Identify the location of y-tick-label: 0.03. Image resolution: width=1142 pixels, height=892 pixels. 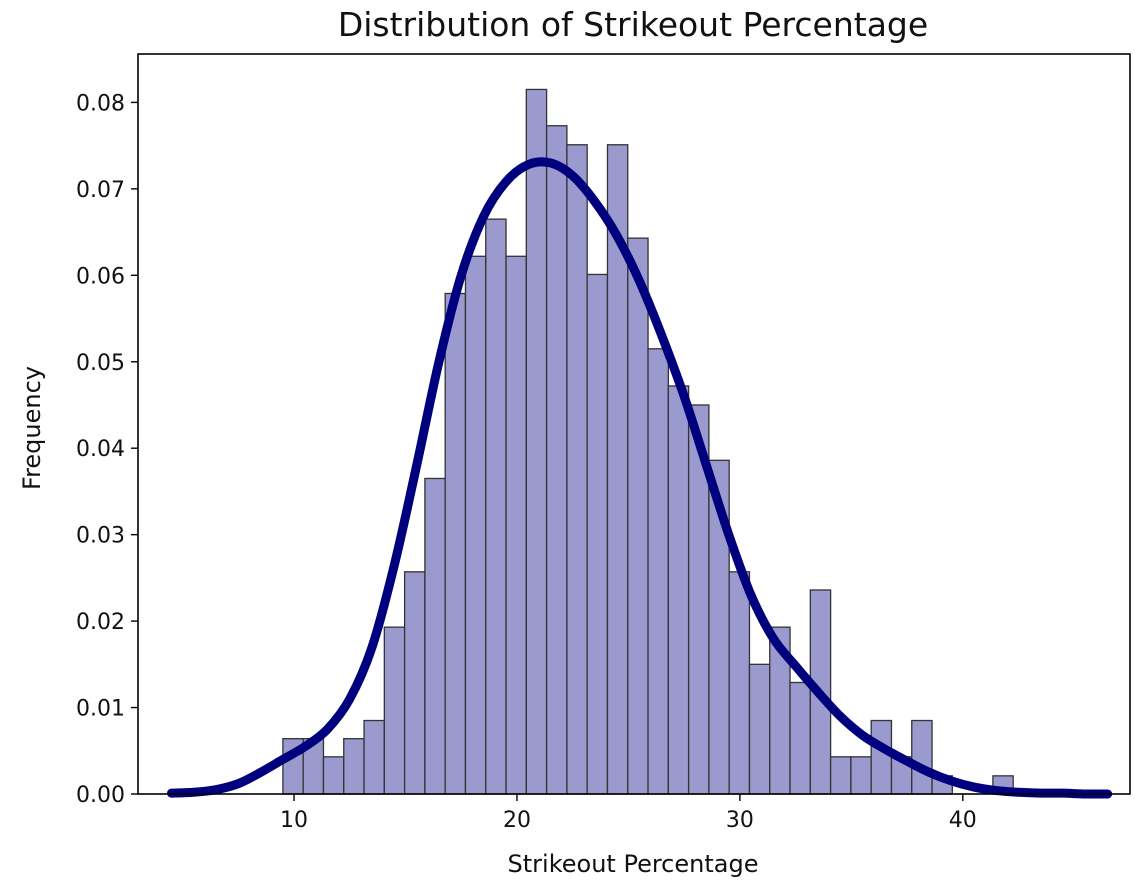
(100, 536).